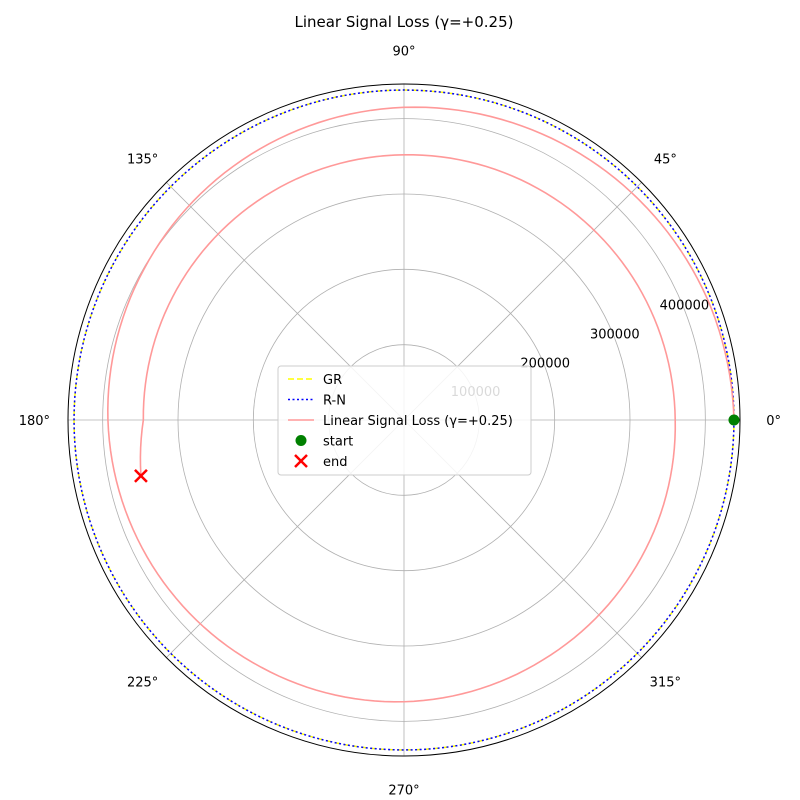  Describe the element at coordinates (142, 682) in the screenshot. I see `theta-tick-label: 225°` at that location.